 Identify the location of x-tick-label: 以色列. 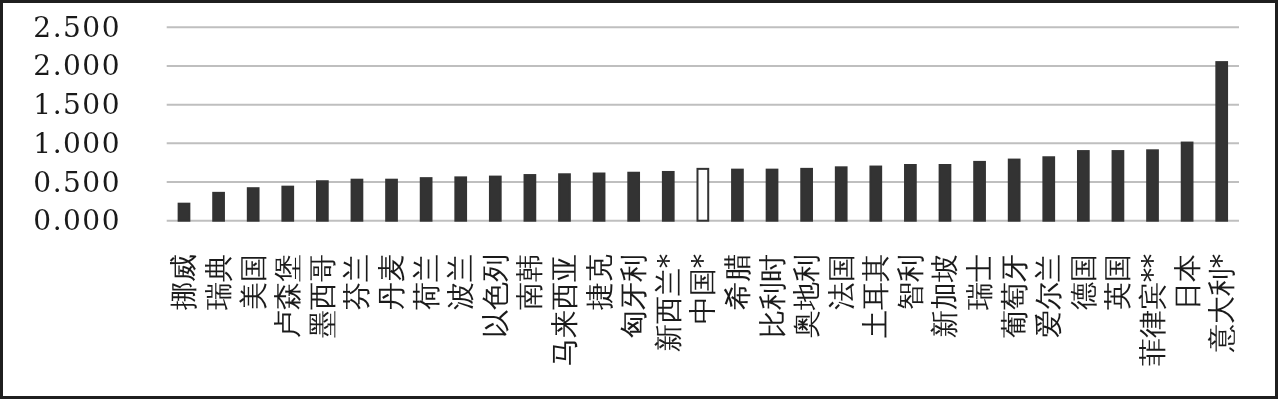
(495, 296).